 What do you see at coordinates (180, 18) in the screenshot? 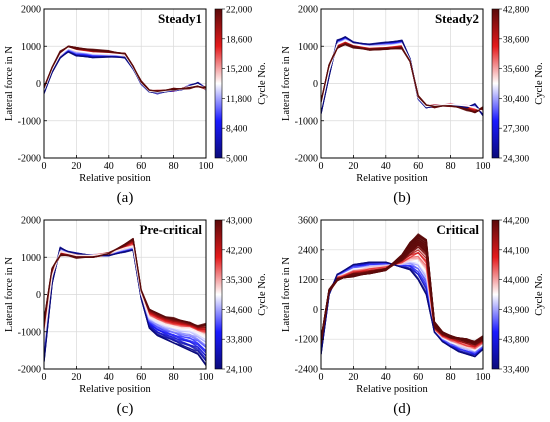
I see `panel-title: Steady1` at bounding box center [180, 18].